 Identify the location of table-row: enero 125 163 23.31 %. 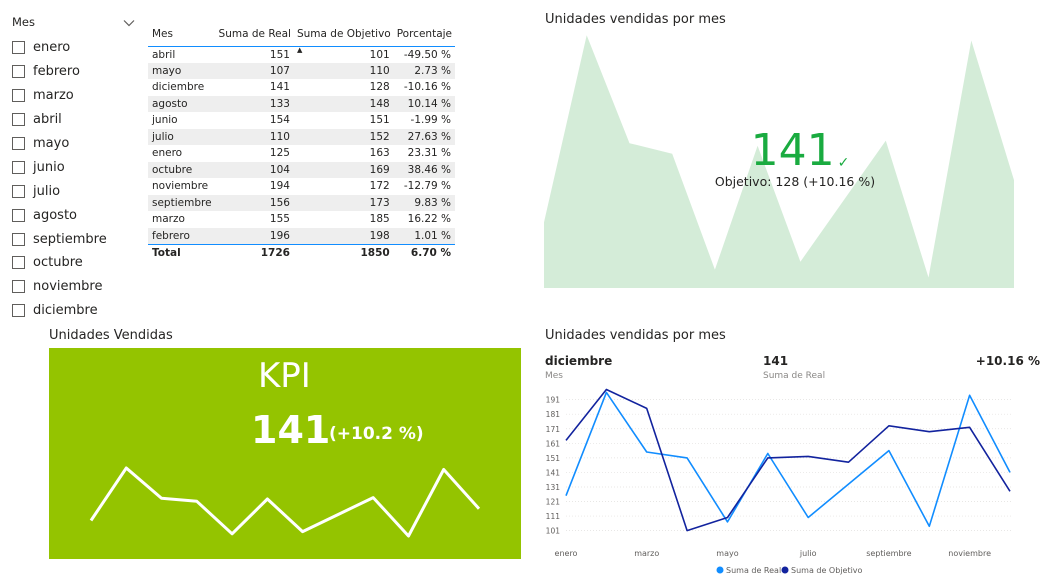
(301, 153).